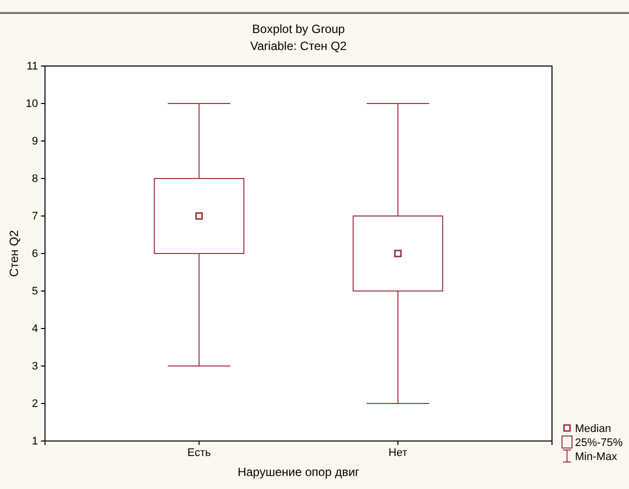 The image size is (629, 489). Describe the element at coordinates (35, 442) in the screenshot. I see `y-tick-label: 1` at that location.